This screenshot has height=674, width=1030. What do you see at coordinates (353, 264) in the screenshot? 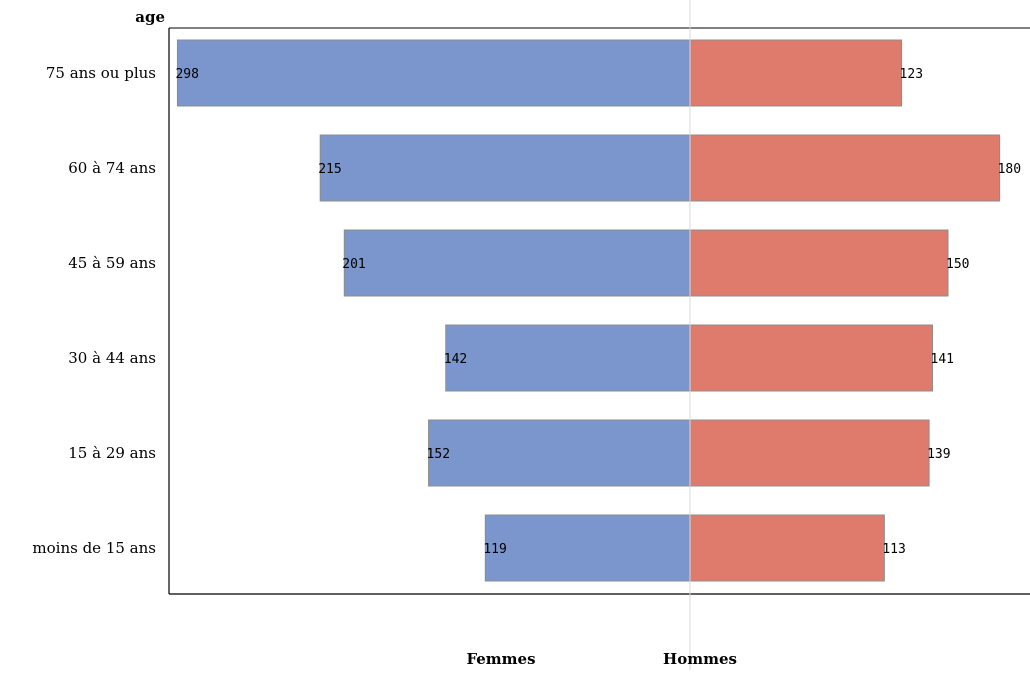
I see `value-label-femmes: 201` at bounding box center [353, 264].